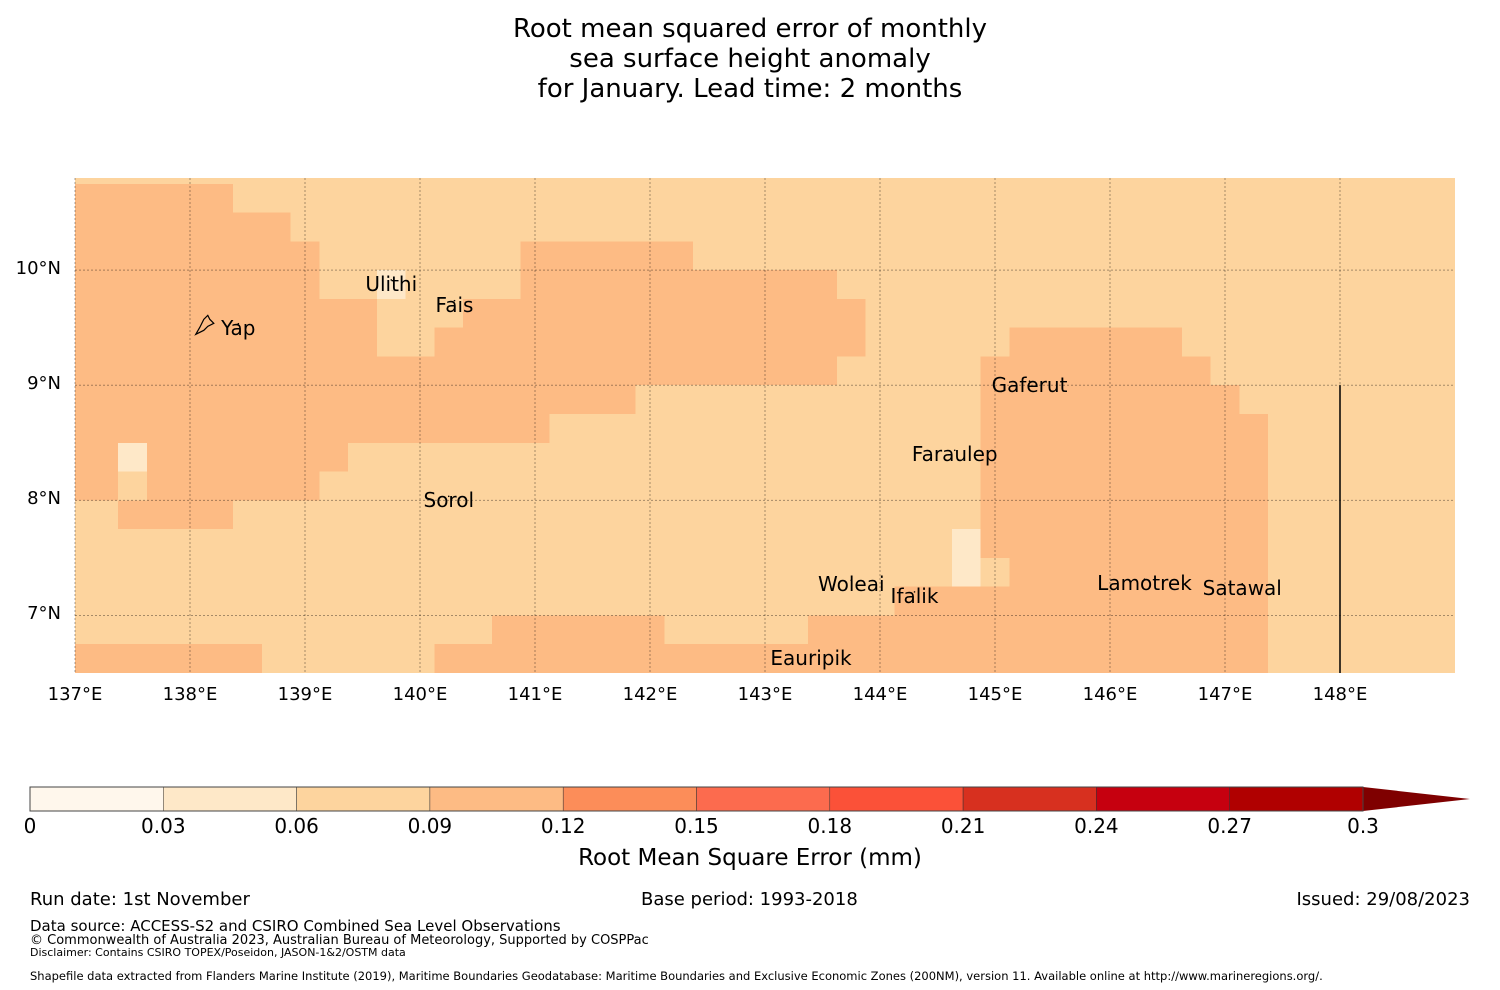 This screenshot has height=990, width=1500. What do you see at coordinates (1110, 694) in the screenshot?
I see `lon-tick-label: 146°E` at bounding box center [1110, 694].